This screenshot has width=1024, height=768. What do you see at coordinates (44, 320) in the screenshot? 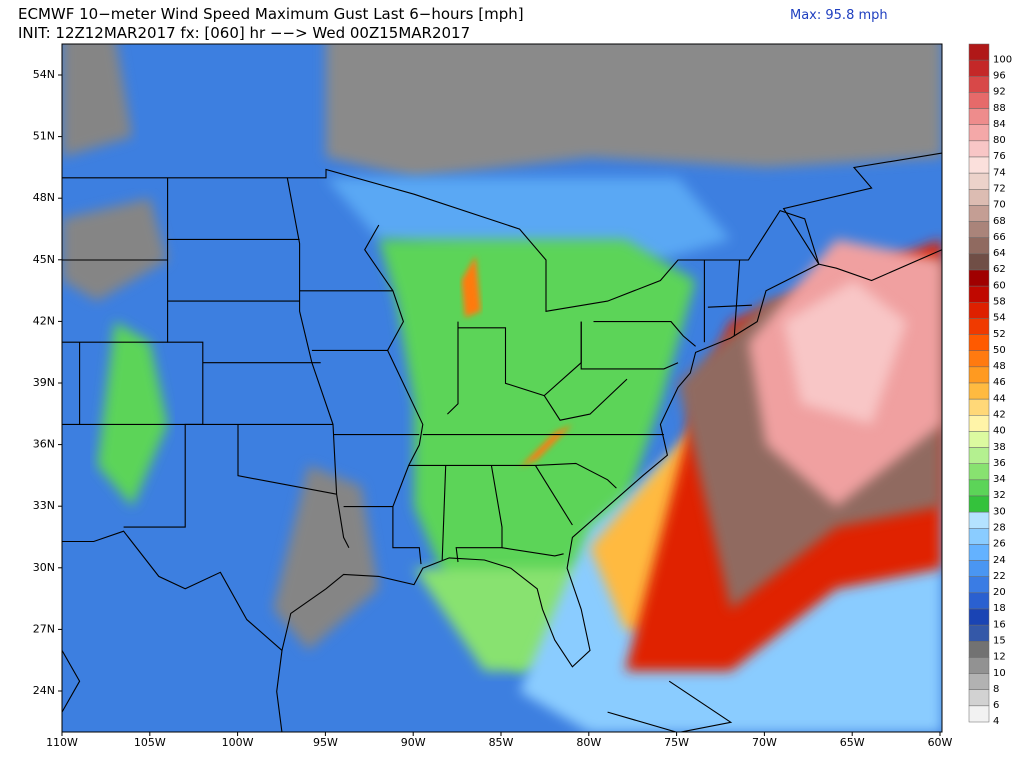
I see `lat-label: 42N` at bounding box center [44, 320].